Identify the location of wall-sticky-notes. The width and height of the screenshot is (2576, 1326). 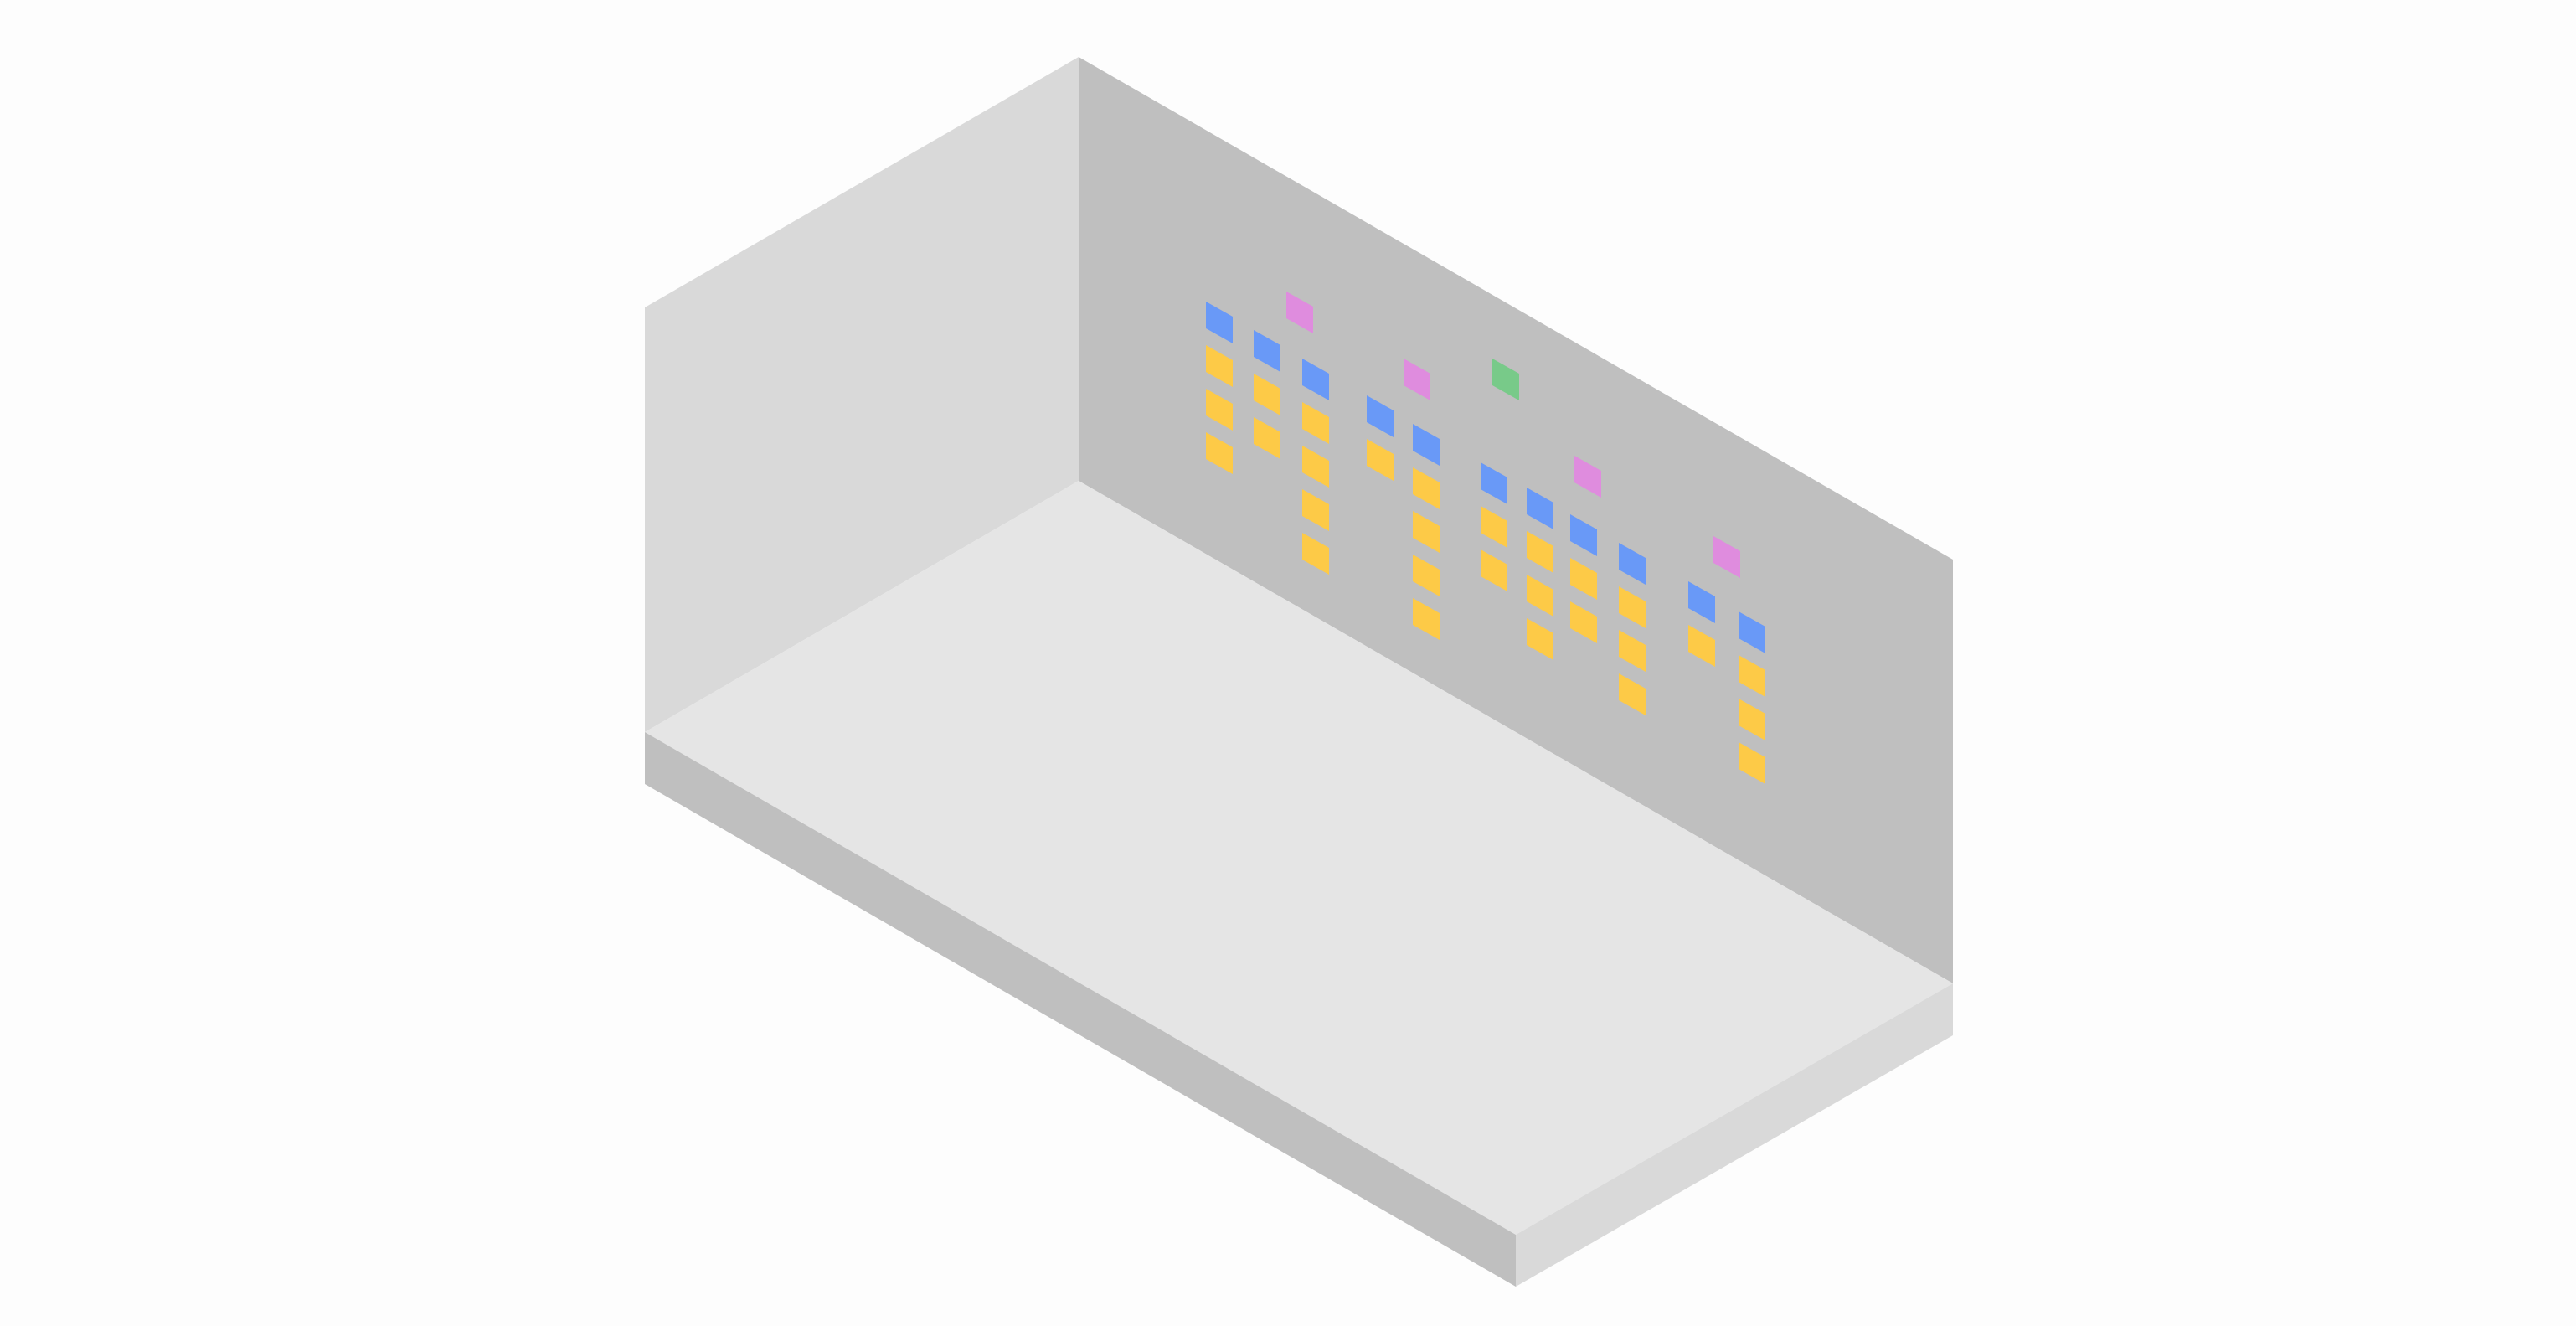
(1485, 538).